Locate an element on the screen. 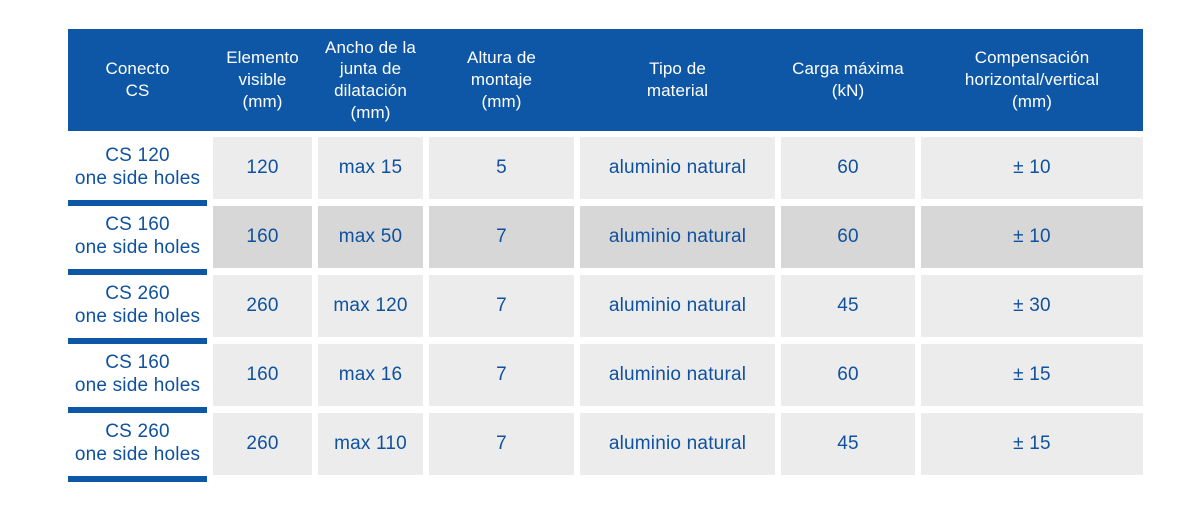 The image size is (1200, 514). cell-altura-montaje: 5 is located at coordinates (501, 168).